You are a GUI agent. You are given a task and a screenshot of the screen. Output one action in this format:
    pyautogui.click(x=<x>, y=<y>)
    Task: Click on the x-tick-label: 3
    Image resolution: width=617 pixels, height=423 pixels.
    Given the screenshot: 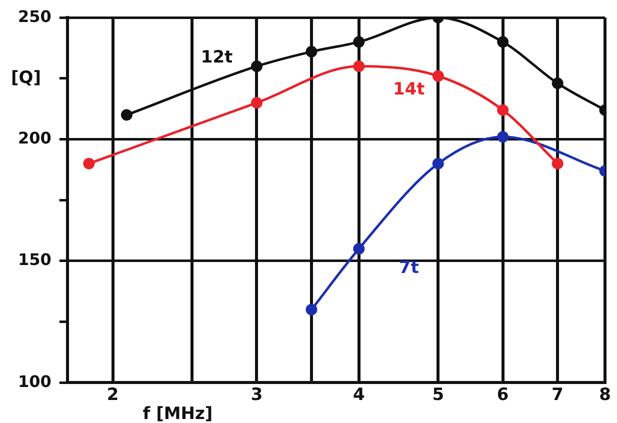 What is the action you would take?
    pyautogui.click(x=256, y=395)
    